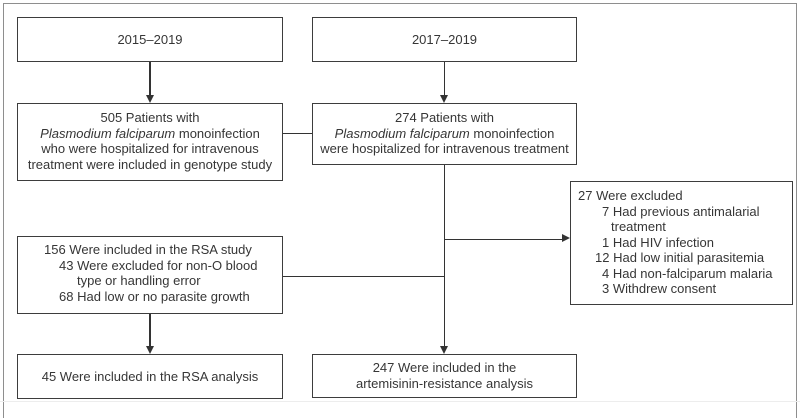  I want to click on arrow-hospitalized-to-artemisinin, so click(444, 255).